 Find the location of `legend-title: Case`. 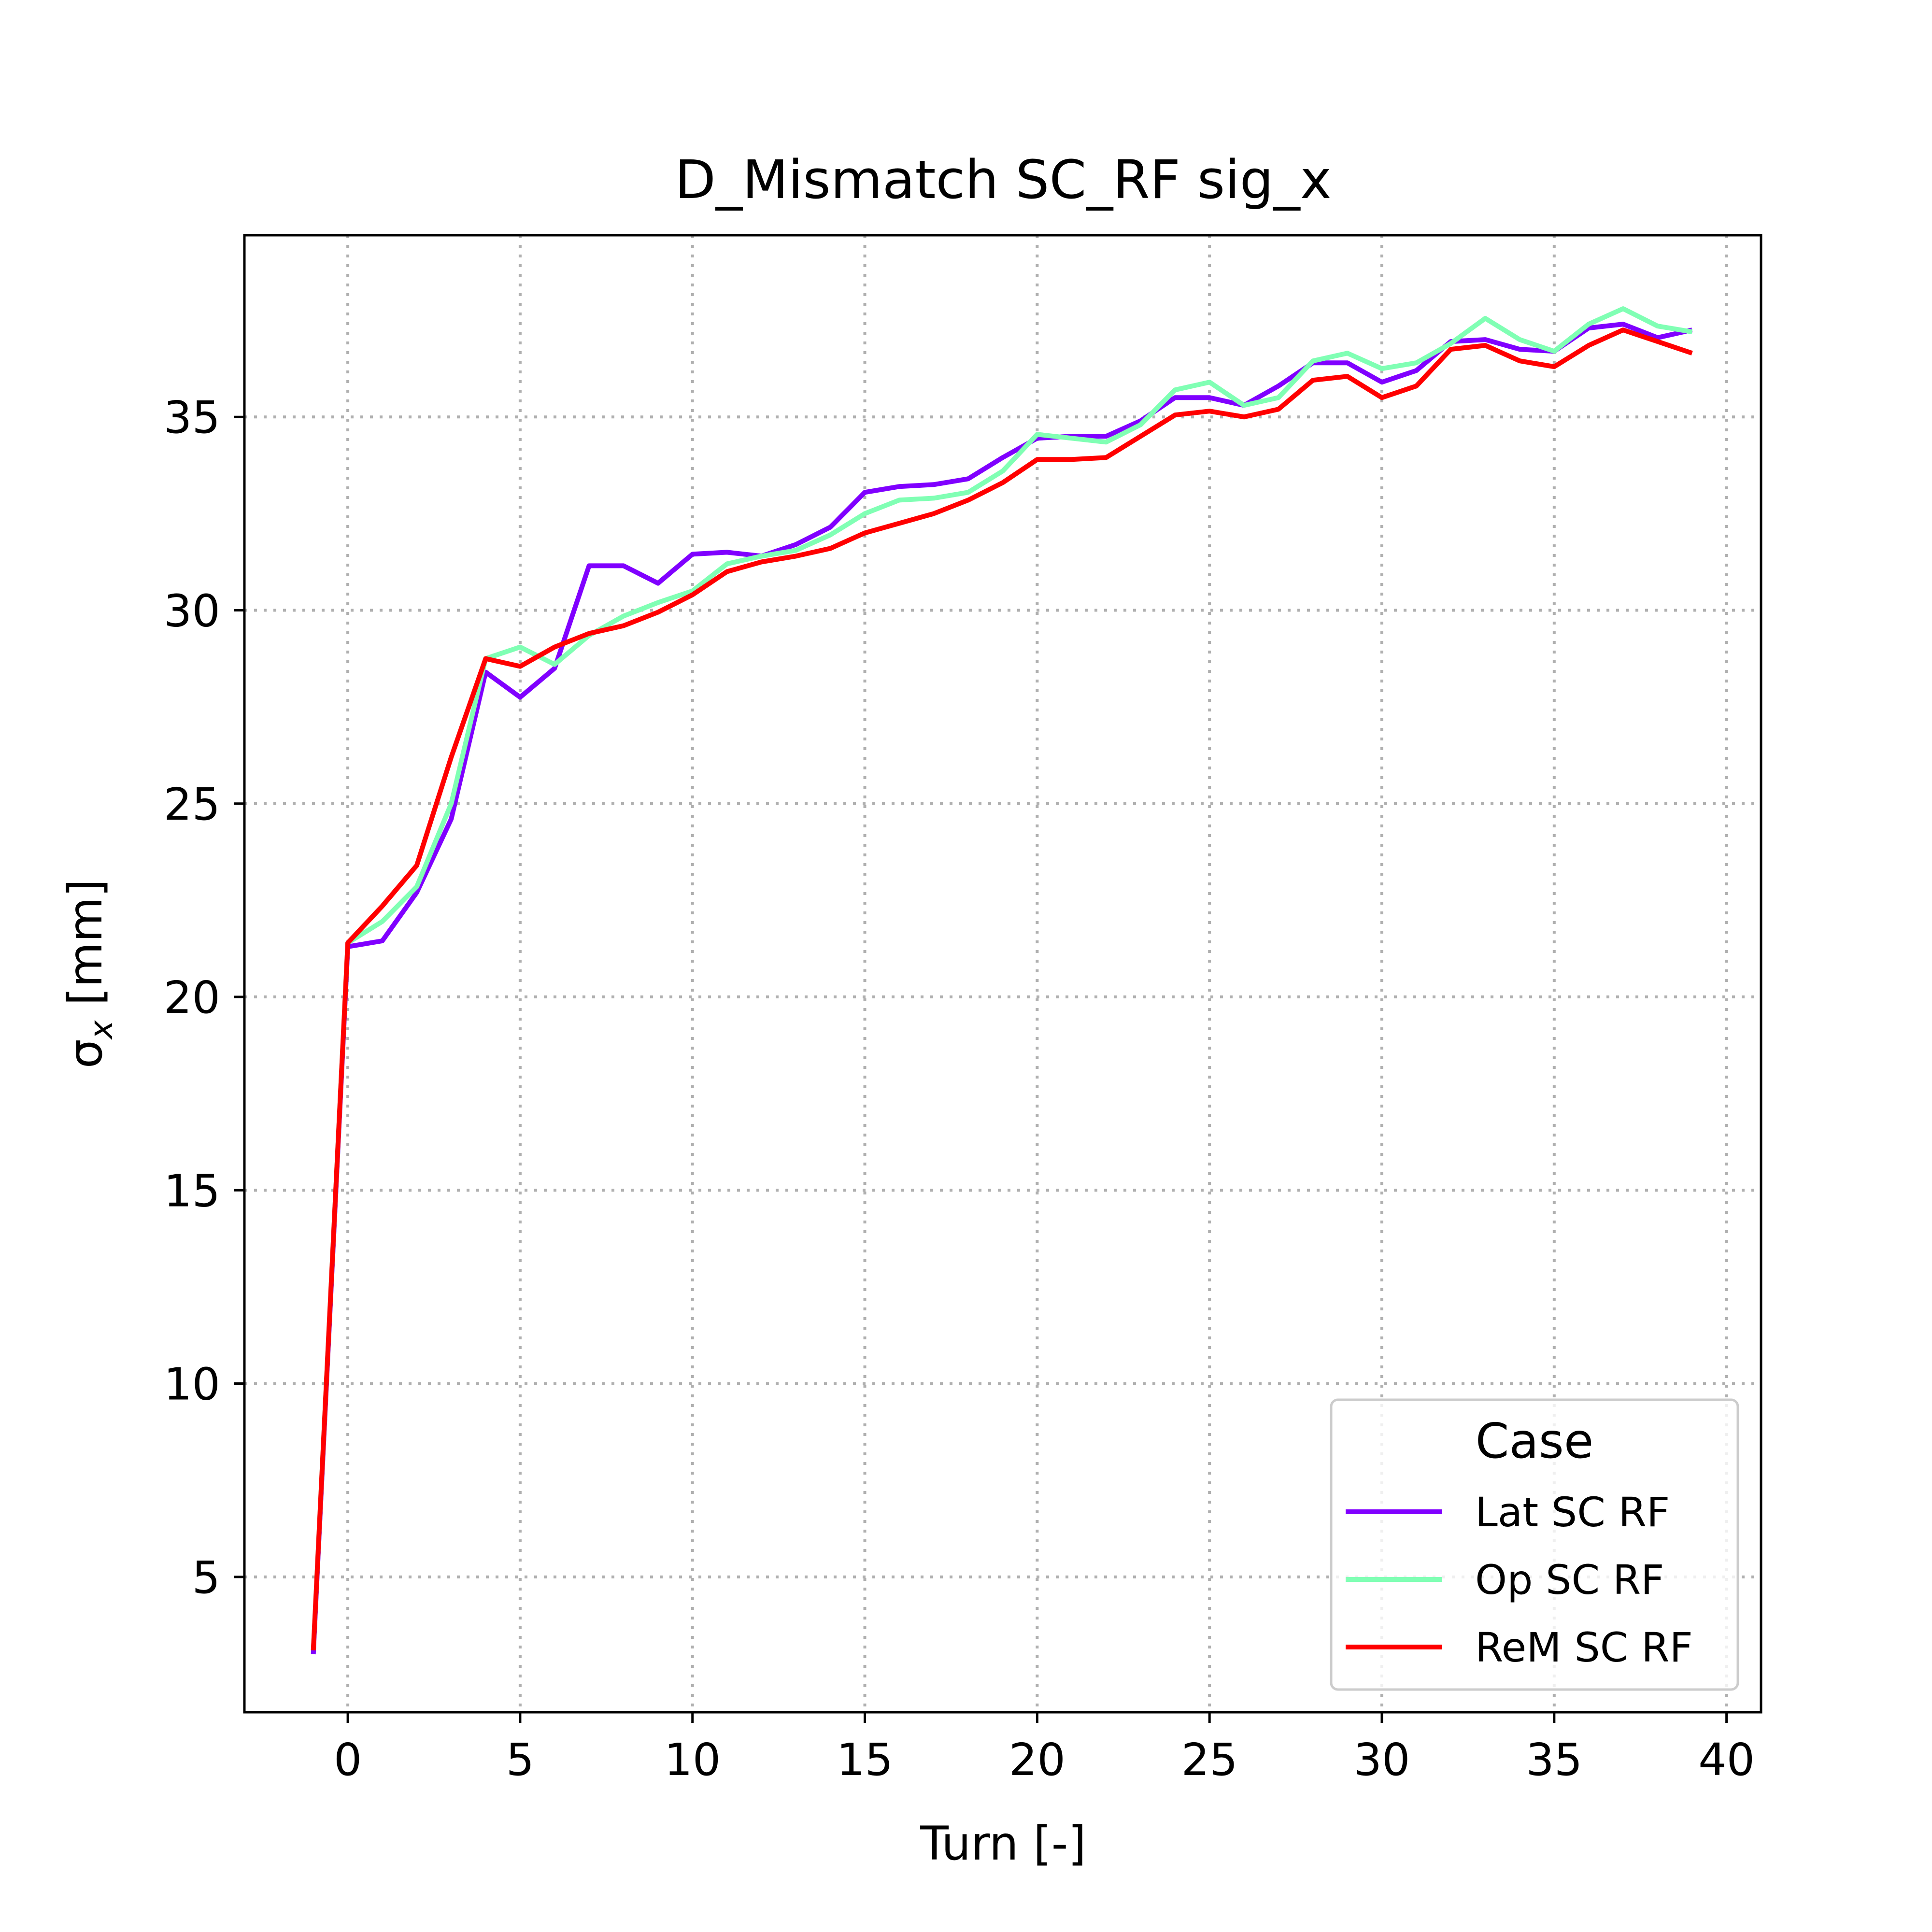

legend-title: Case is located at coordinates (1535, 1441).